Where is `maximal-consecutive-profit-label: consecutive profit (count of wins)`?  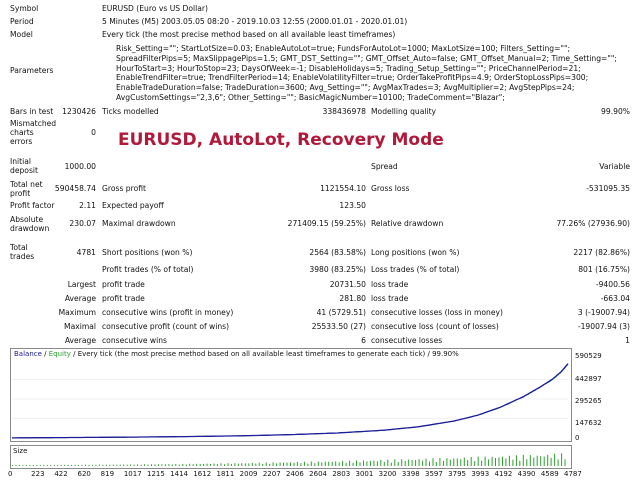 maximal-consecutive-profit-label: consecutive profit (count of wins) is located at coordinates (166, 326).